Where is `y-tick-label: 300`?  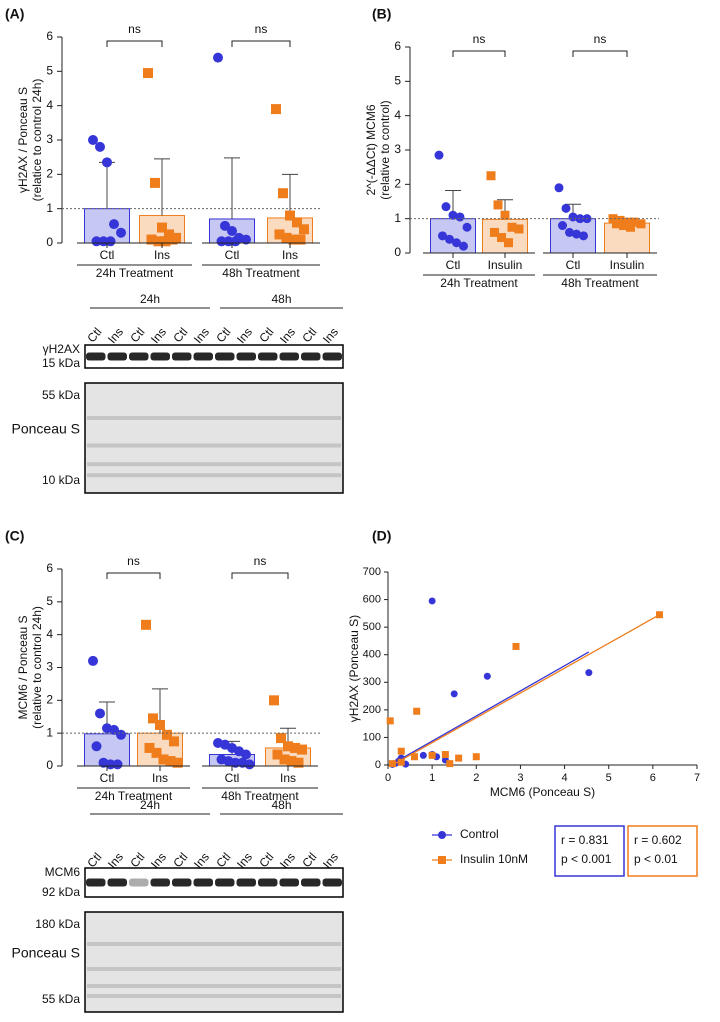 y-tick-label: 300 is located at coordinates (372, 682).